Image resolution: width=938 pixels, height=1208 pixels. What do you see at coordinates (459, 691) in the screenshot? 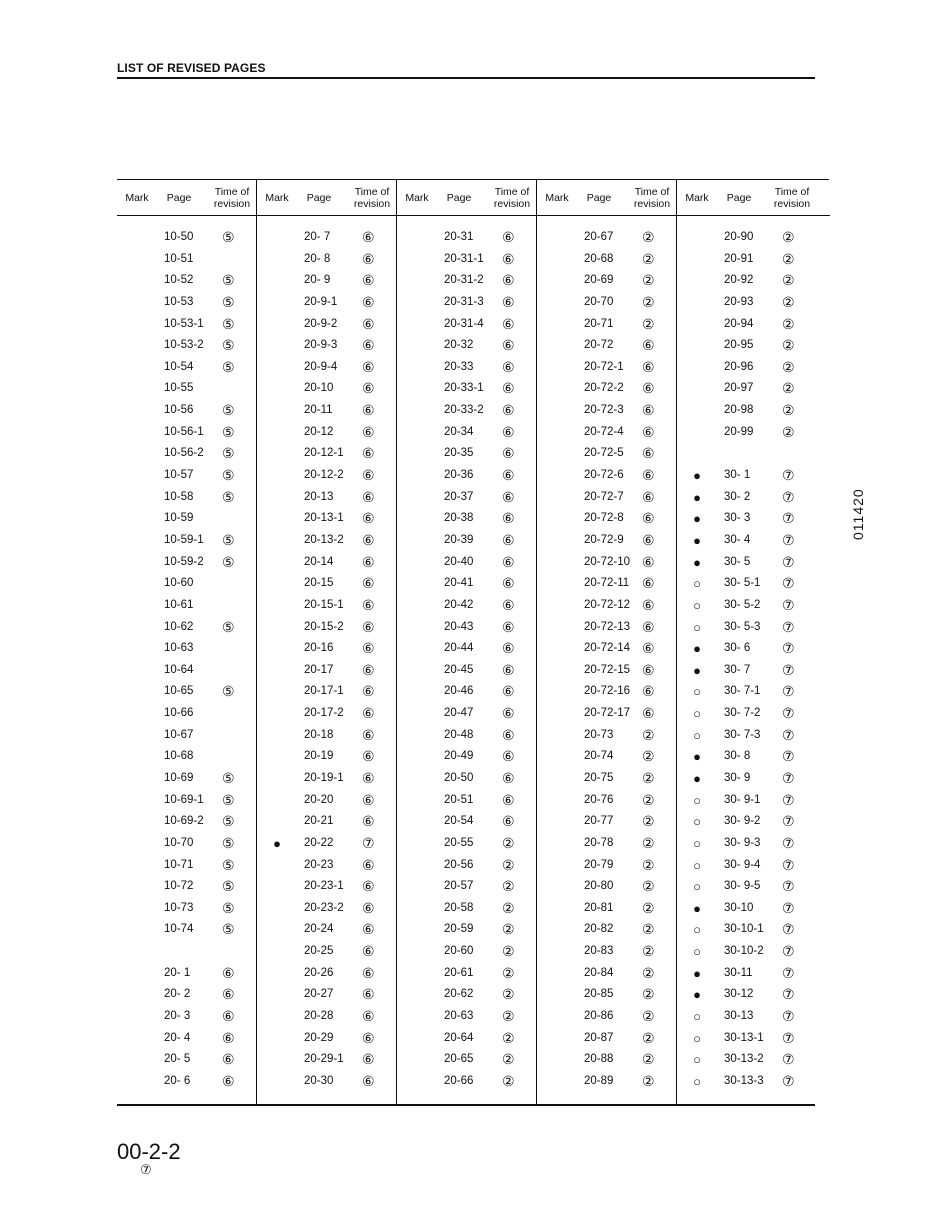
I see `page-cell: 20-46` at bounding box center [459, 691].